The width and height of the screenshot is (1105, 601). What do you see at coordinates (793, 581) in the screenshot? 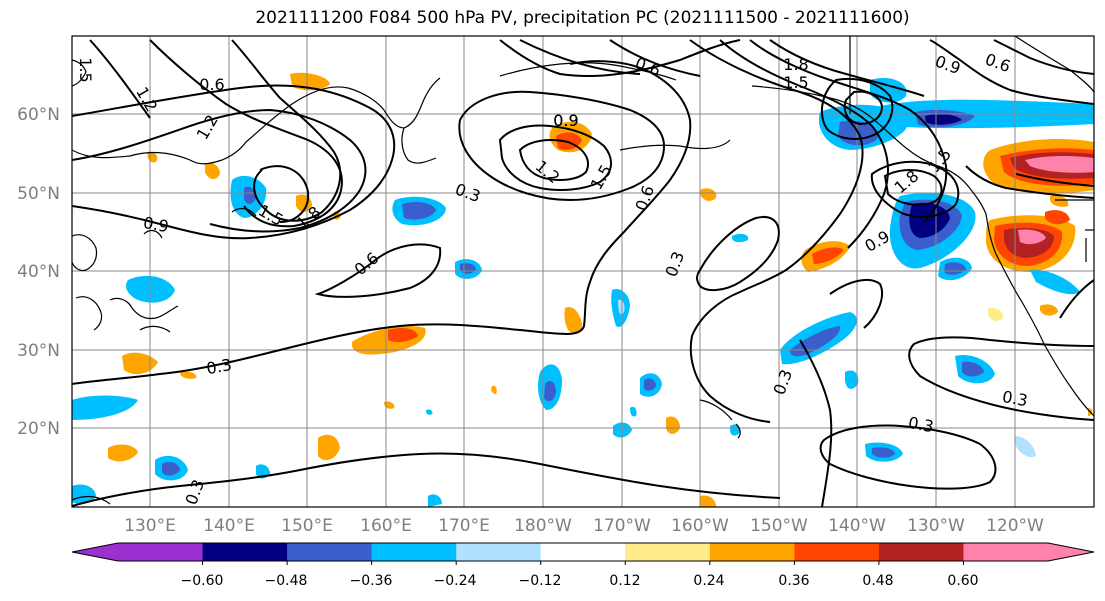
I see `colorbar-tick-label: 0.36` at bounding box center [793, 581].